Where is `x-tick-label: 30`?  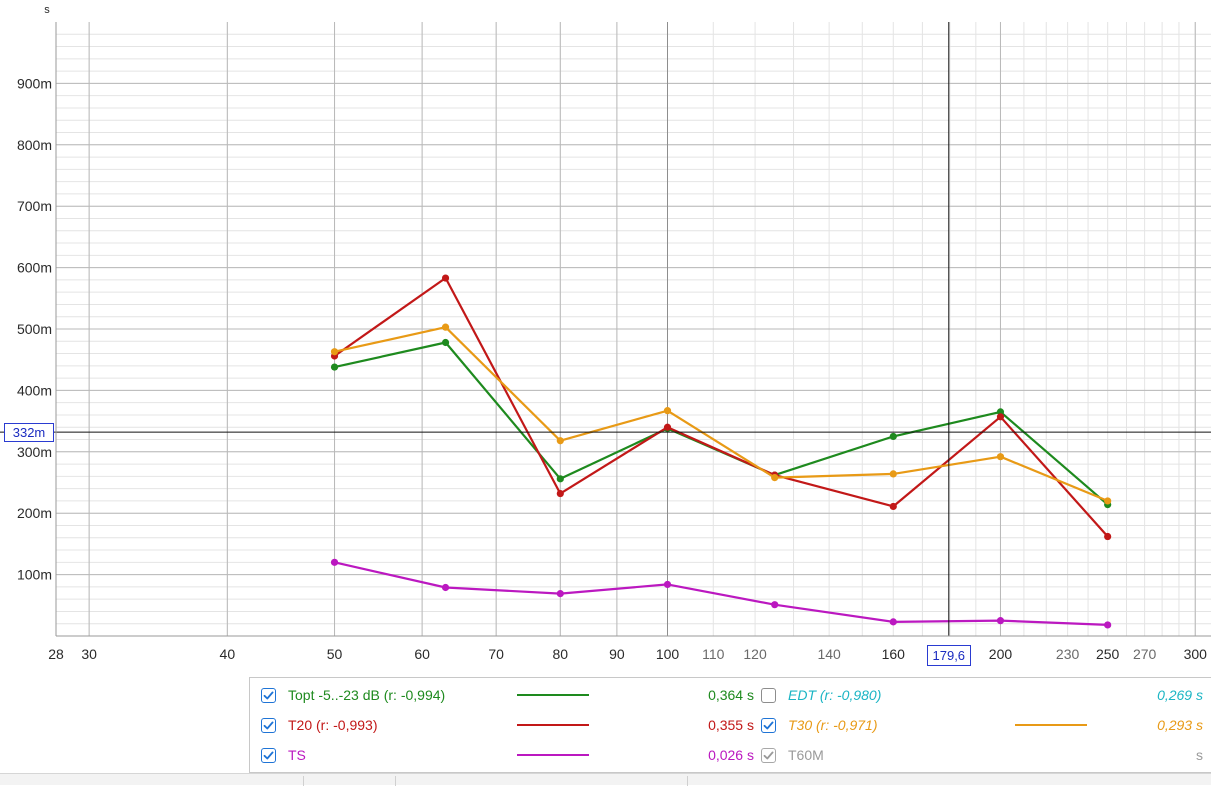
x-tick-label: 30 is located at coordinates (89, 654).